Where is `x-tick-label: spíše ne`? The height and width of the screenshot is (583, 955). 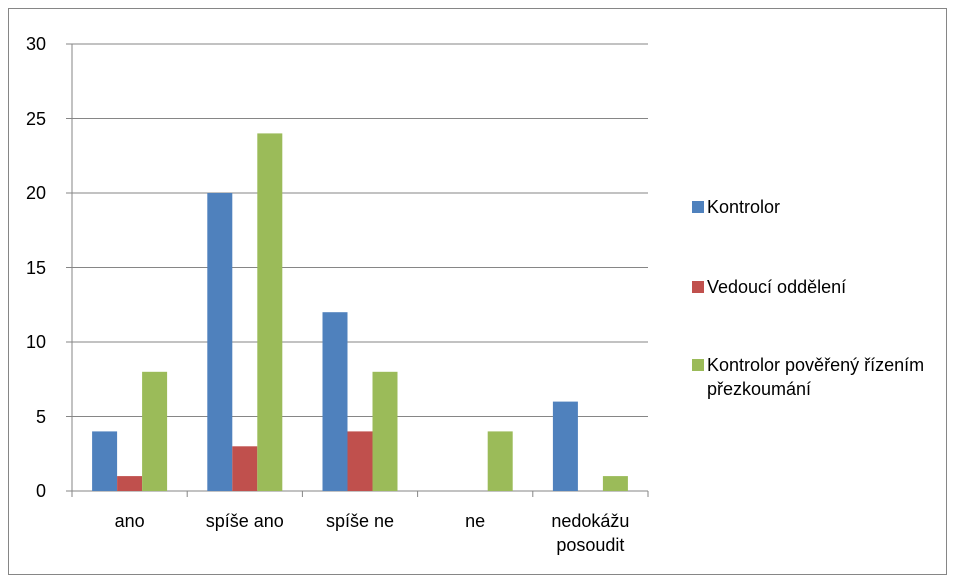 x-tick-label: spíše ne is located at coordinates (360, 521).